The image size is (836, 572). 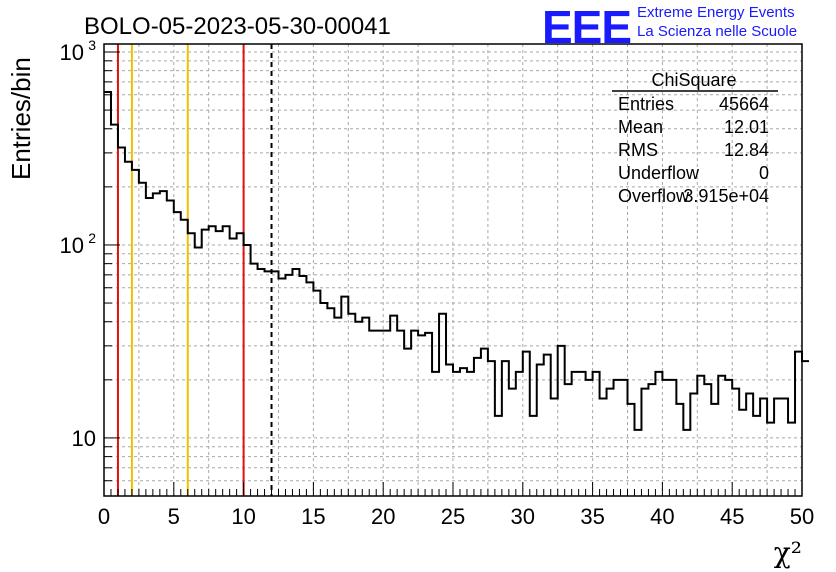 I want to click on x-tick-label: 0, so click(x=104, y=516).